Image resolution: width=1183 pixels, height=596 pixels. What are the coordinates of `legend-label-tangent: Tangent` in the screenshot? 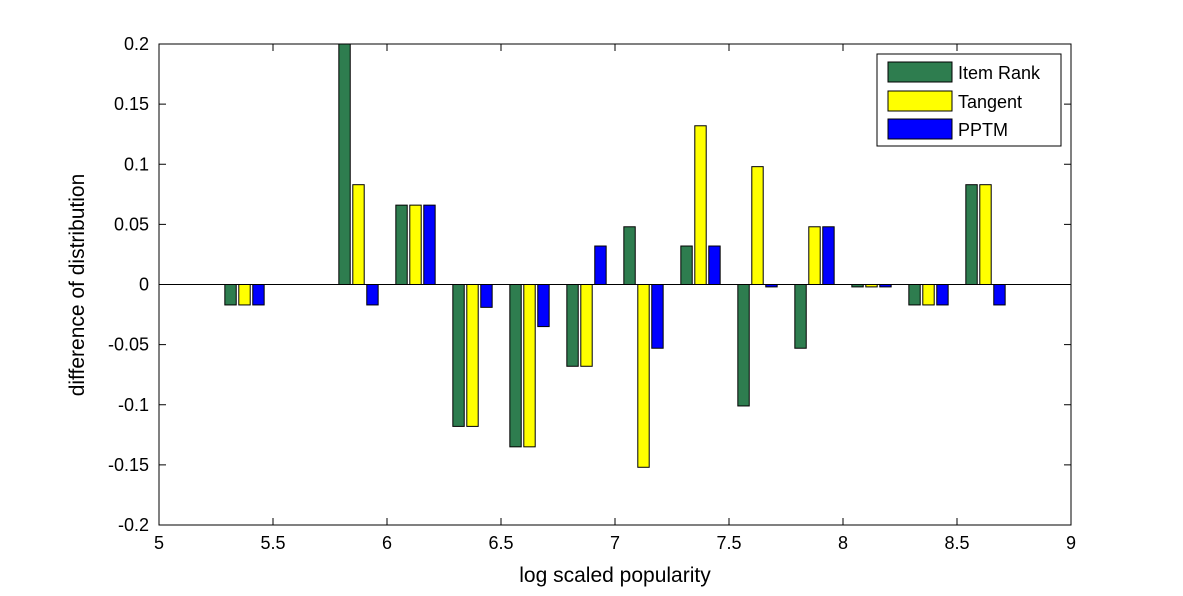 It's located at (990, 102).